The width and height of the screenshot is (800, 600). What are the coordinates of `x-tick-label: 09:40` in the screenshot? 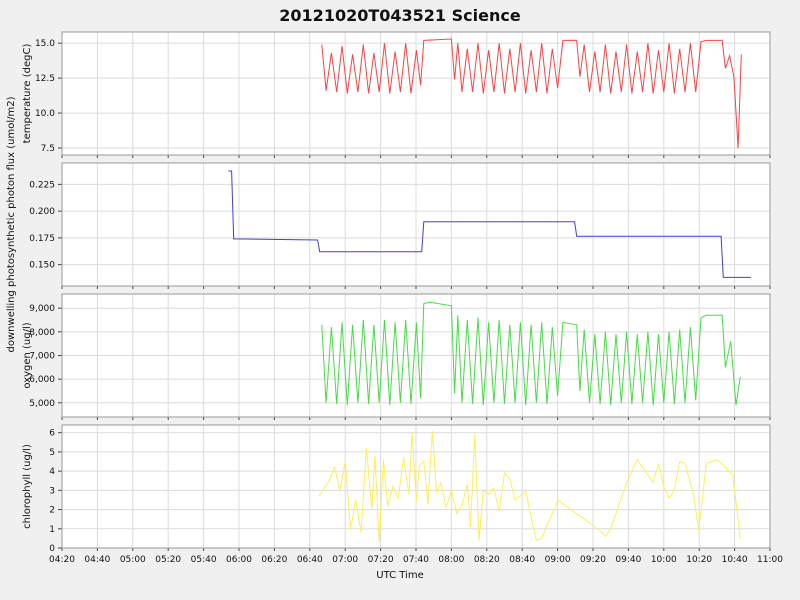 It's located at (628, 560).